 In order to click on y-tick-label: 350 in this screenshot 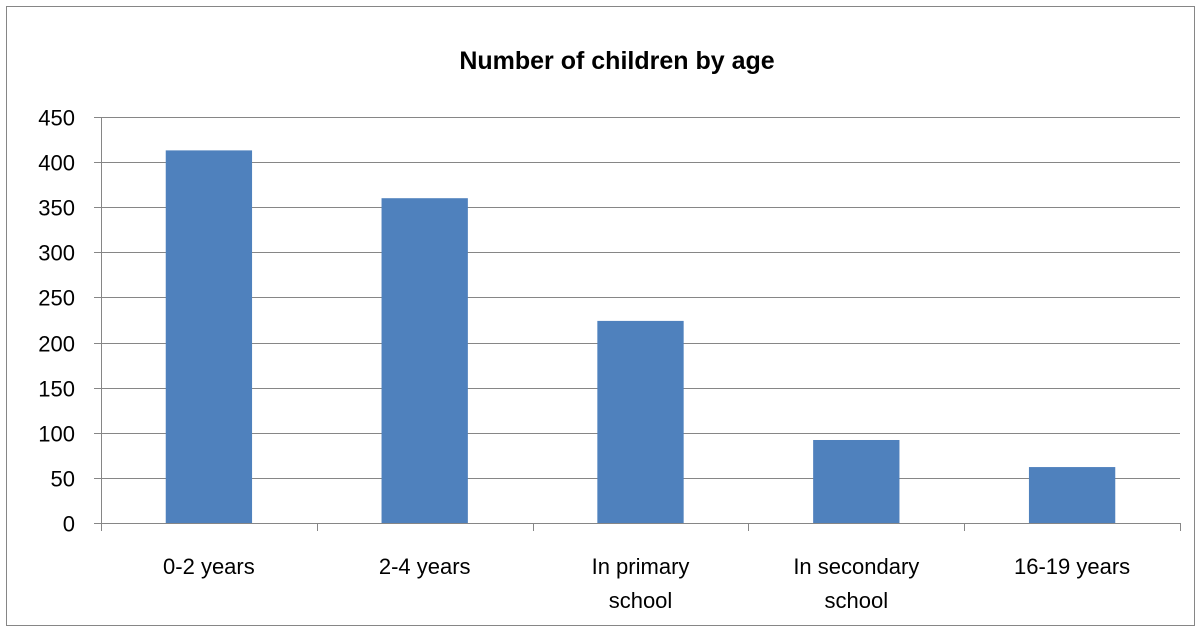, I will do `click(56, 208)`.